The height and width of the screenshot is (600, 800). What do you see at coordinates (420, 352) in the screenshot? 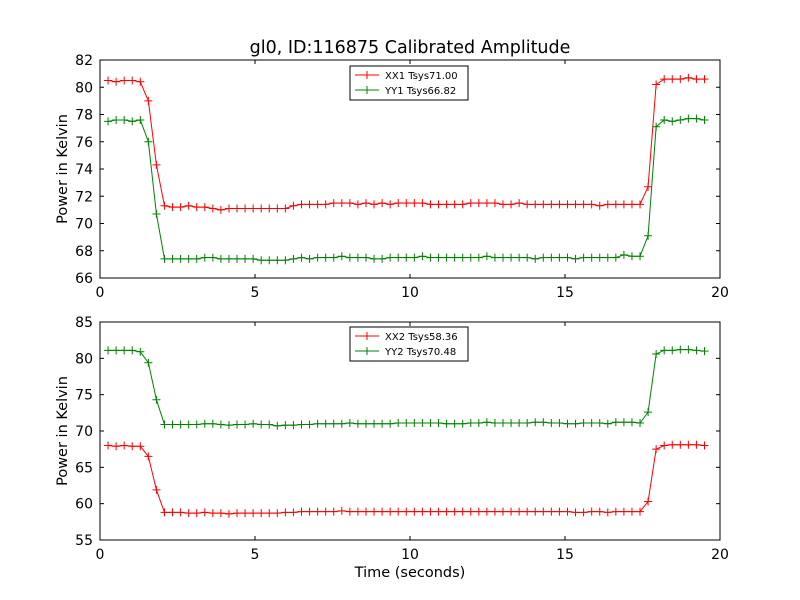
I see `legend-label: YY2 Tsys70.48` at bounding box center [420, 352].